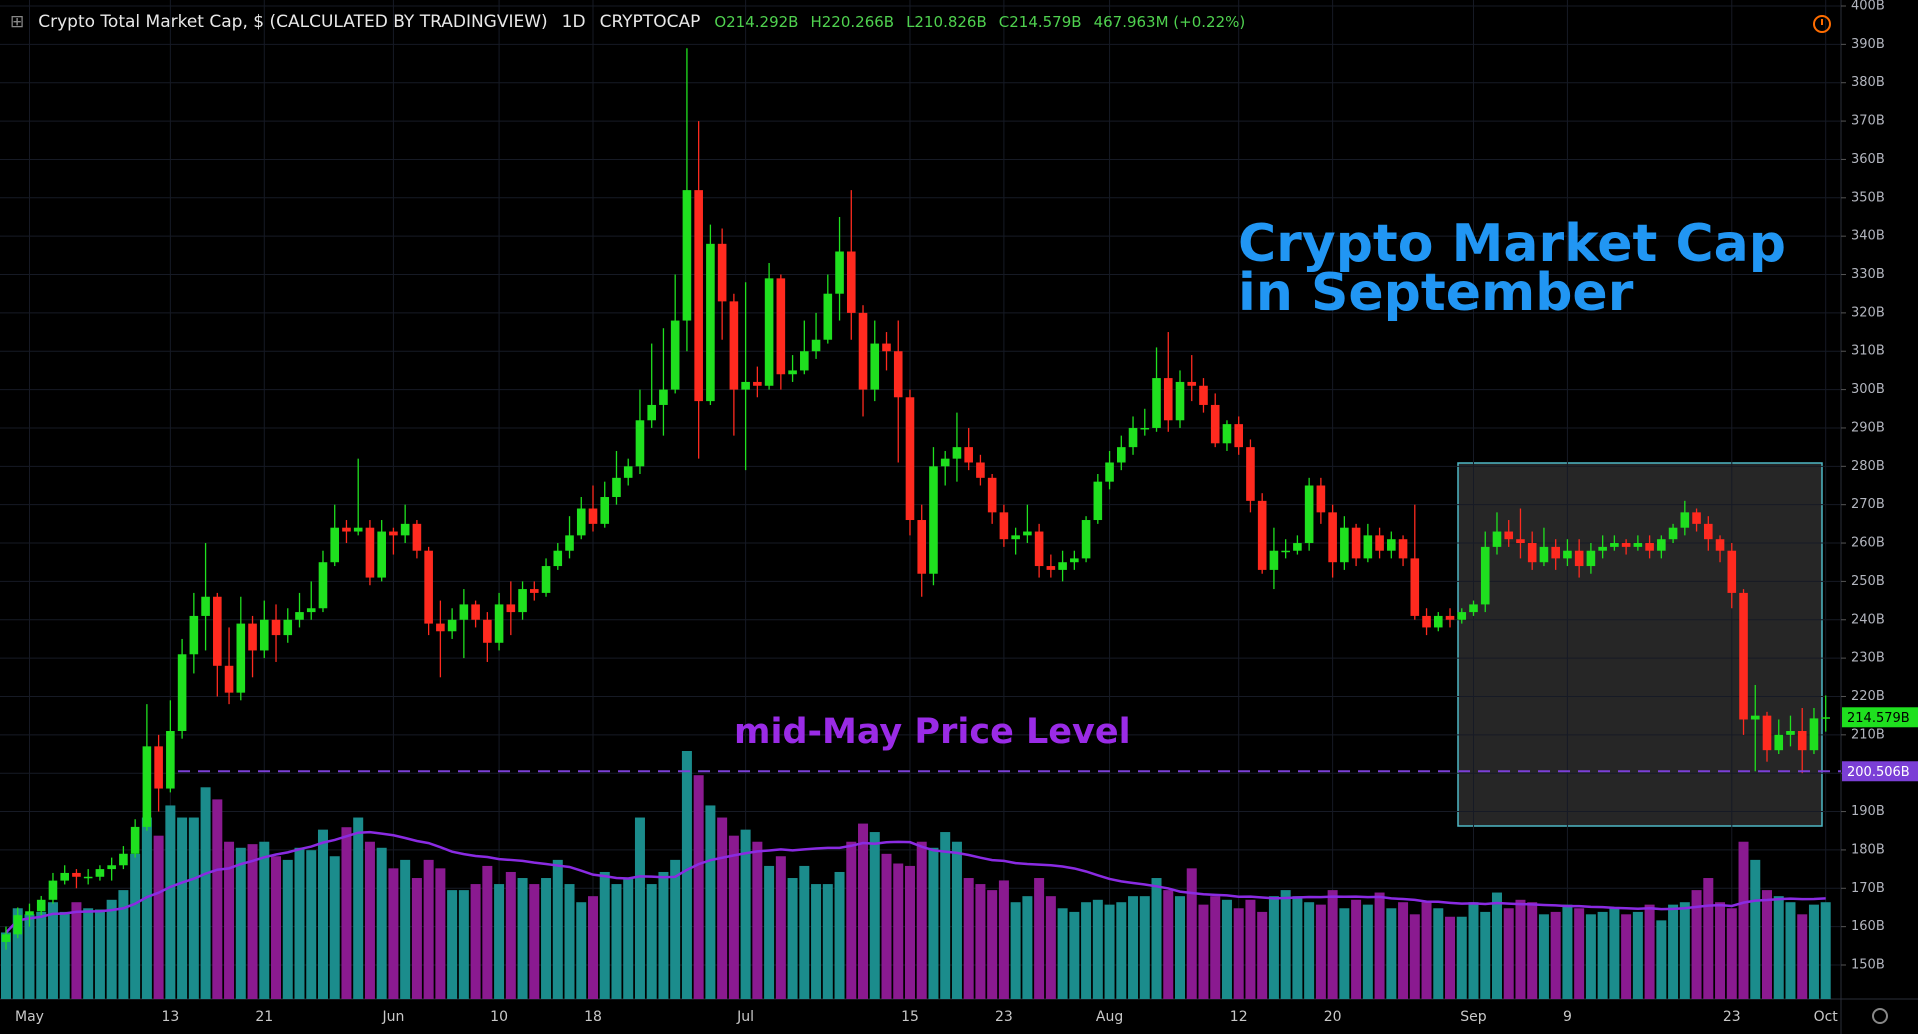  What do you see at coordinates (1868, 427) in the screenshot?
I see `y-tick-label: 290B` at bounding box center [1868, 427].